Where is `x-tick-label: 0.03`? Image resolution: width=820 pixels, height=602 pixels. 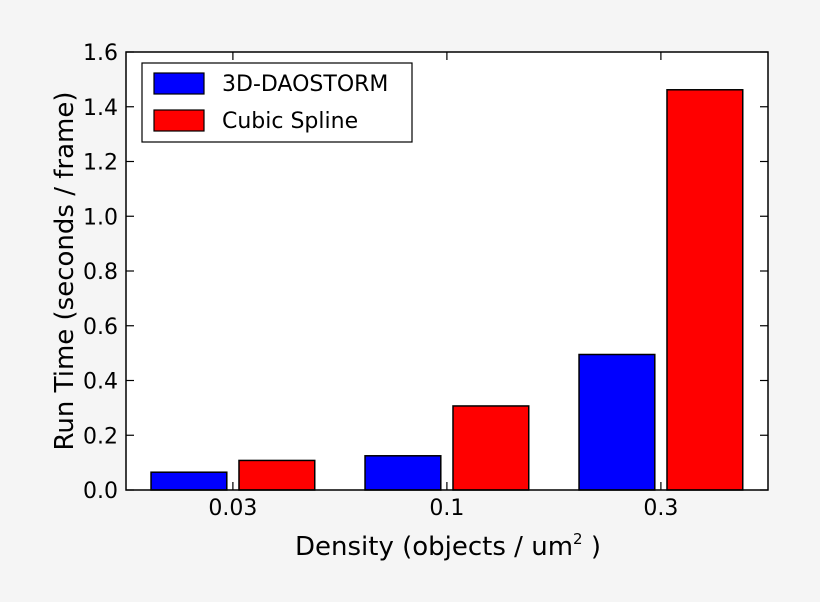 x-tick-label: 0.03 is located at coordinates (232, 508).